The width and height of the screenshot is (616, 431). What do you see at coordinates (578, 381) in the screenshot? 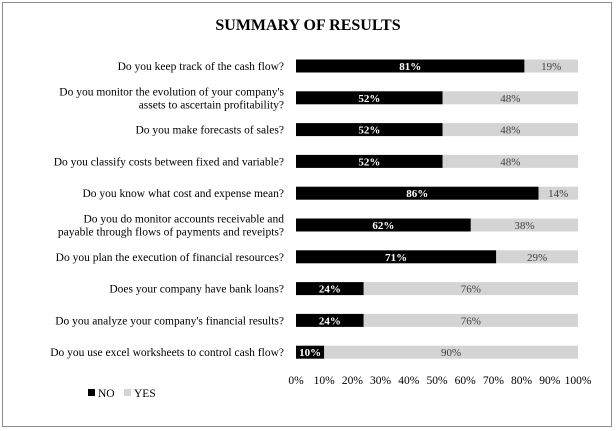
I see `x-tick-label: 100%` at bounding box center [578, 381].